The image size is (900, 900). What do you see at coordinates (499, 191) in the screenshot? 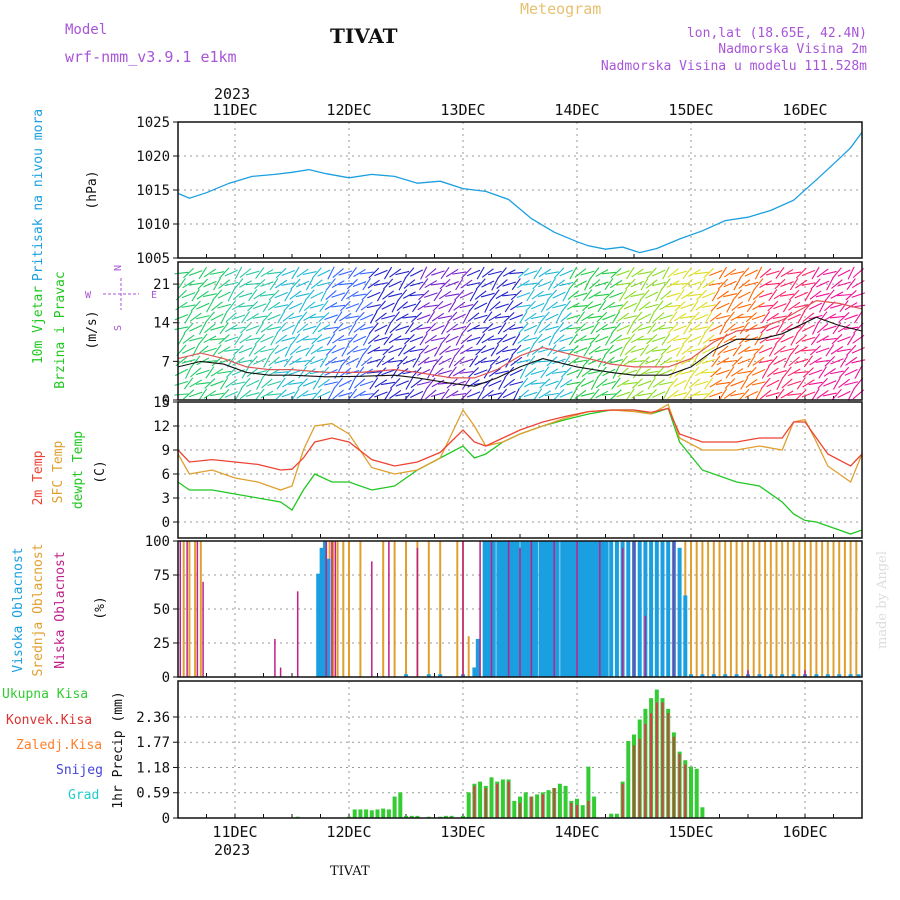
I see `pressure-panel: 1005 1010 1015 1020 1025` at bounding box center [499, 191].